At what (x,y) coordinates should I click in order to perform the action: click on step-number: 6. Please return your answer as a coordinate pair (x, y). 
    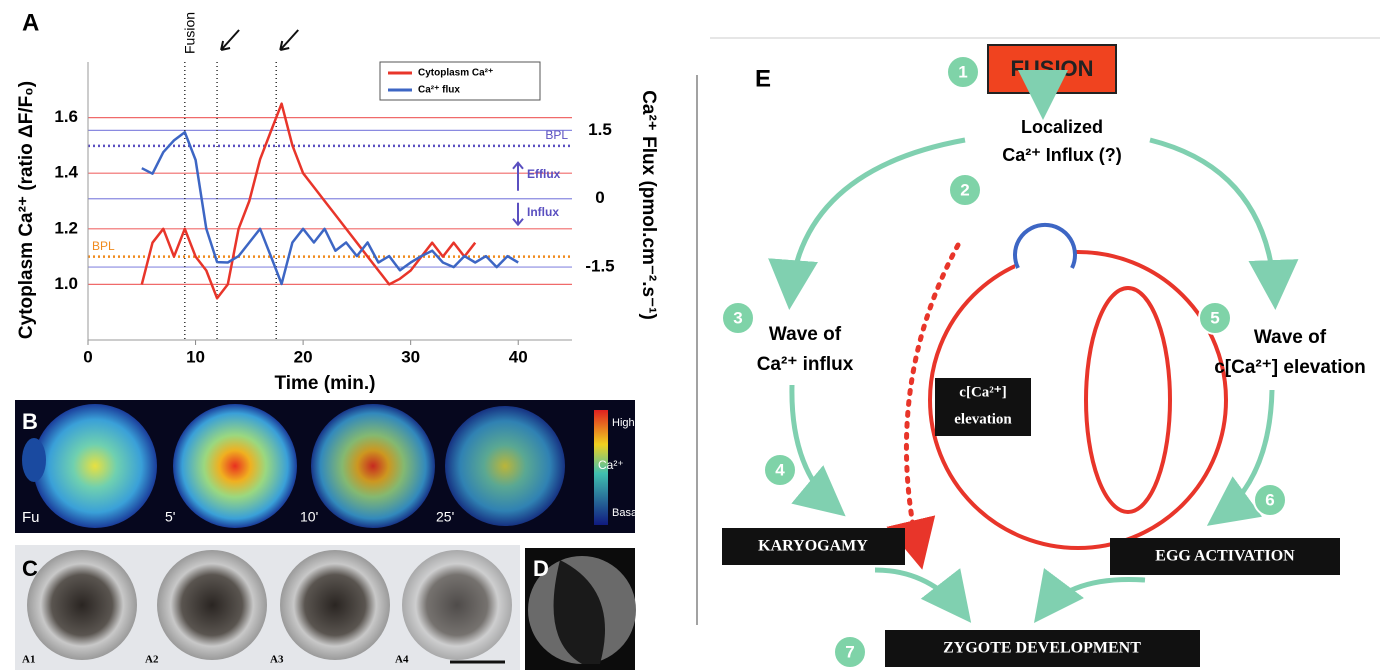
    Looking at the image, I should click on (1269, 499).